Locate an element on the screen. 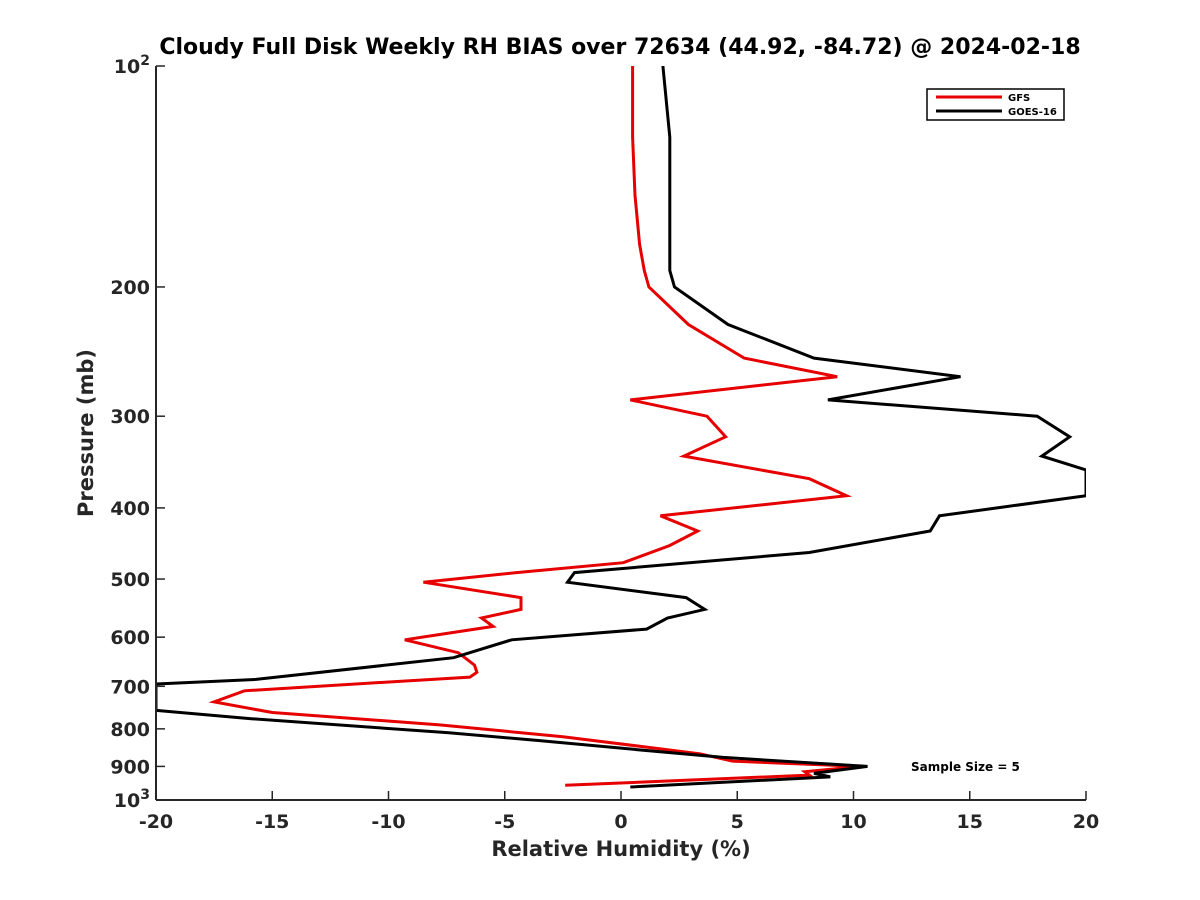 The height and width of the screenshot is (900, 1200). y-tick-label: 200 is located at coordinates (130, 288).